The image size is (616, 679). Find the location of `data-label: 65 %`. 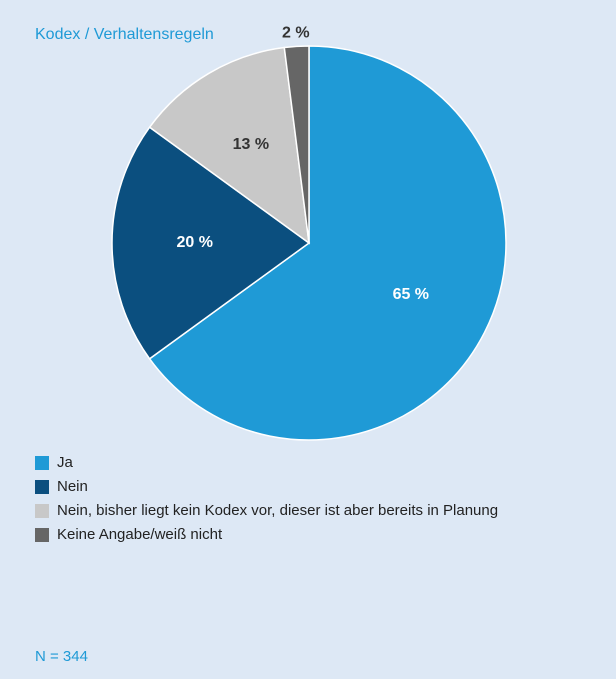

data-label: 65 % is located at coordinates (411, 294).